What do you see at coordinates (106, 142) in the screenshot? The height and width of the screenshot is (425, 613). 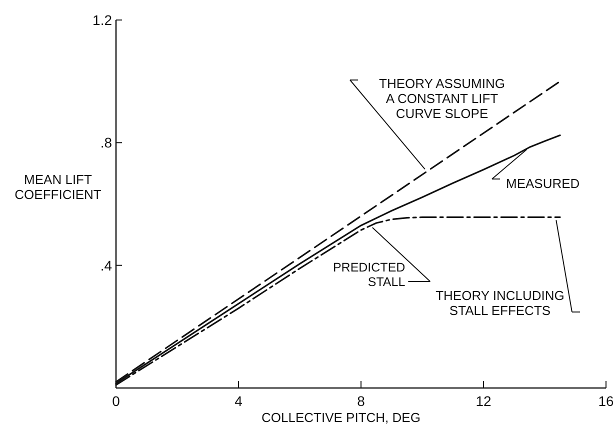 I see `y-tick-label: .8` at bounding box center [106, 142].